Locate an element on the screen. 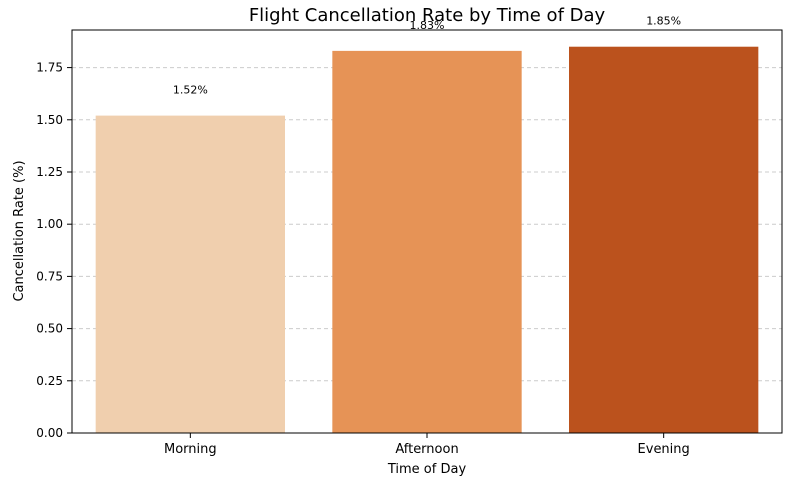 The height and width of the screenshot is (491, 801). y-tick-label: 1.25 is located at coordinates (49, 172).